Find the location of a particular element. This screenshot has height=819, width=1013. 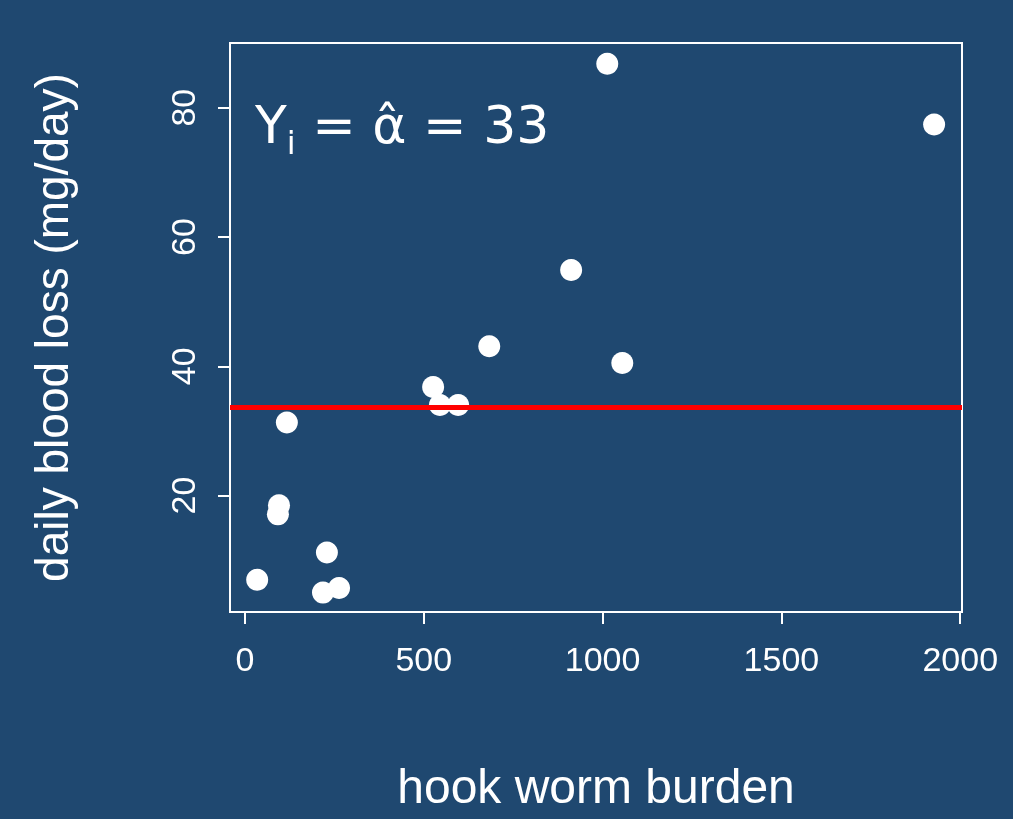

x-tick-label: 1500 is located at coordinates (781, 659).